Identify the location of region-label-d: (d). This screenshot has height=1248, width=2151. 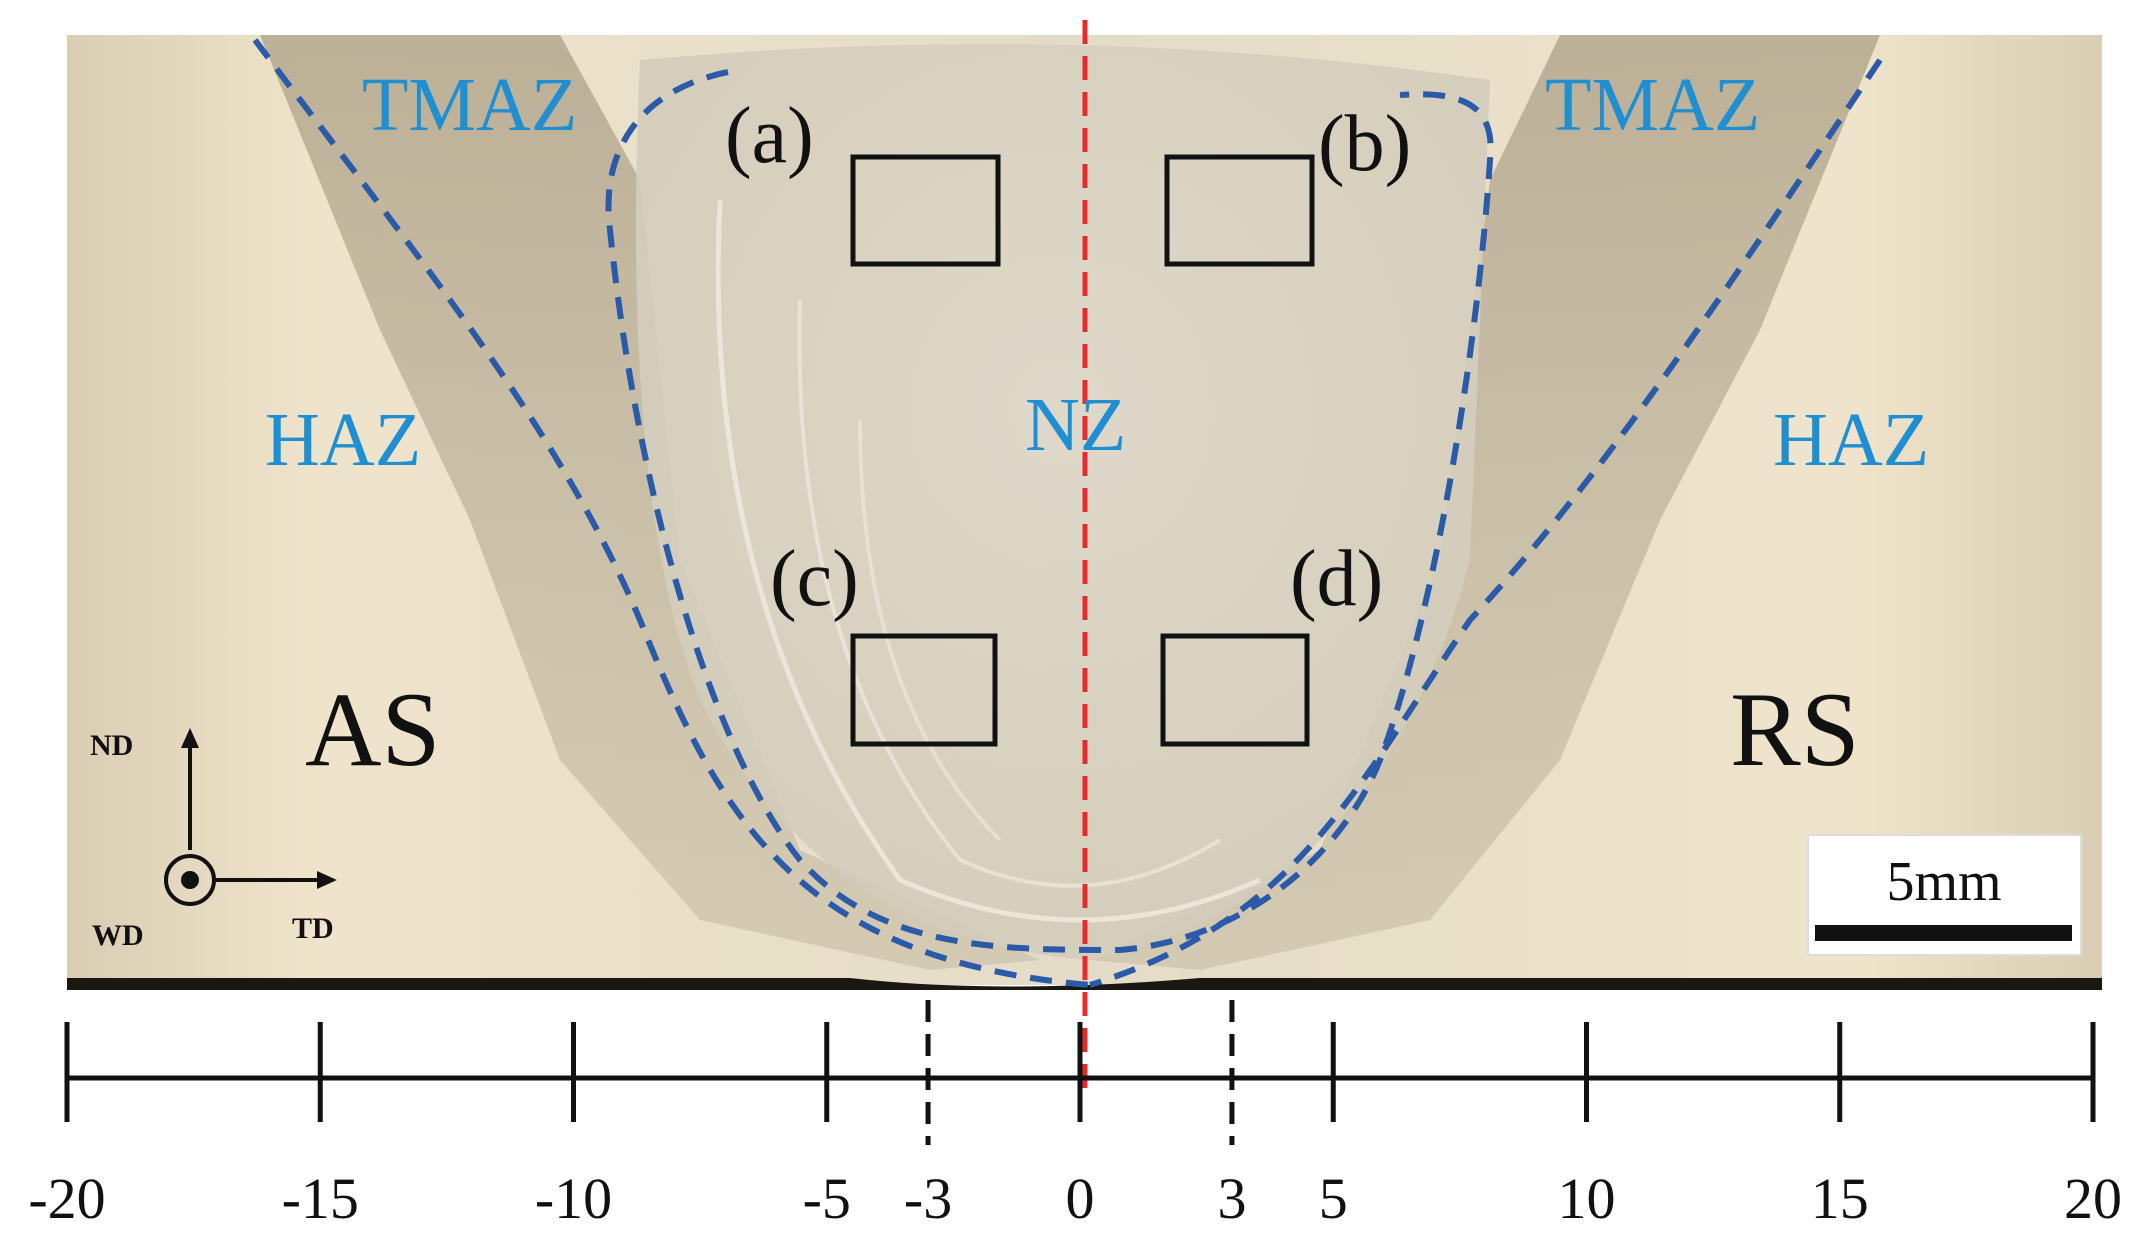
(1336, 579).